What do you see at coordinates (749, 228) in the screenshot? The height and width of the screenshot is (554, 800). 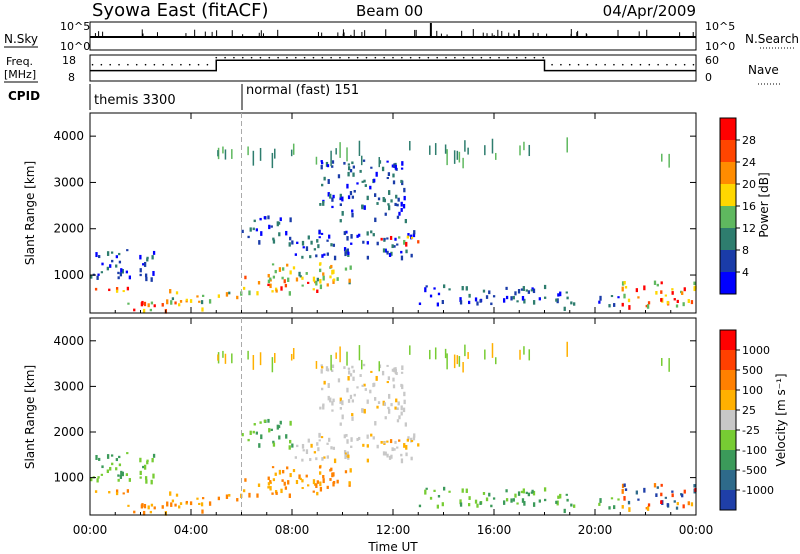 I see `power-colorbar-tick-label: 12` at bounding box center [749, 228].